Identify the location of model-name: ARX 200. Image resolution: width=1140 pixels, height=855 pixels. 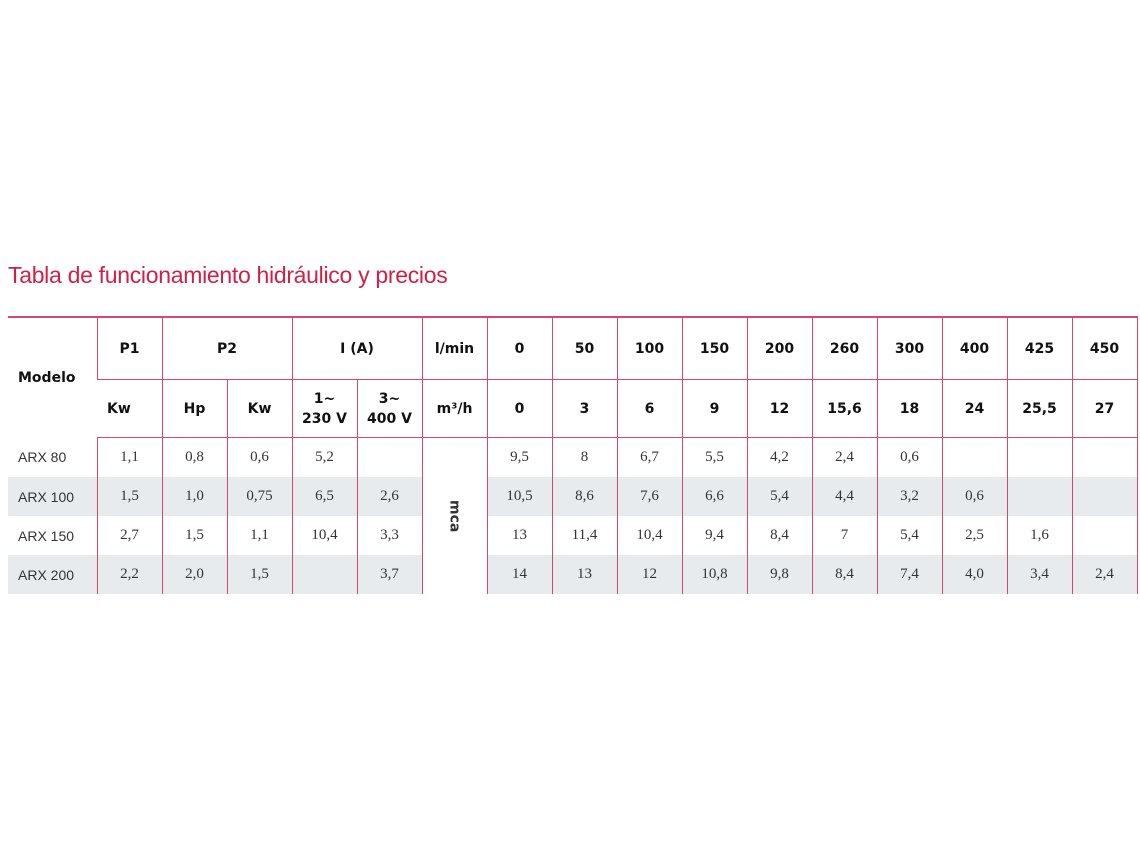
(52, 574).